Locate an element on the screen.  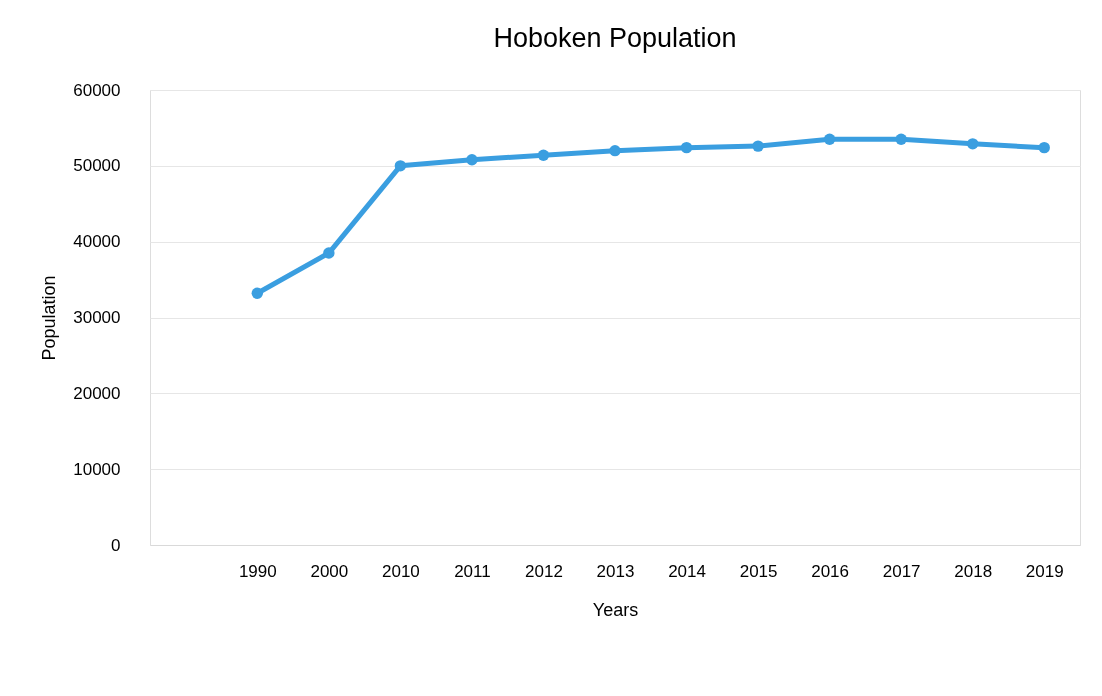
y-tick-label: 50000 is located at coordinates (97, 166).